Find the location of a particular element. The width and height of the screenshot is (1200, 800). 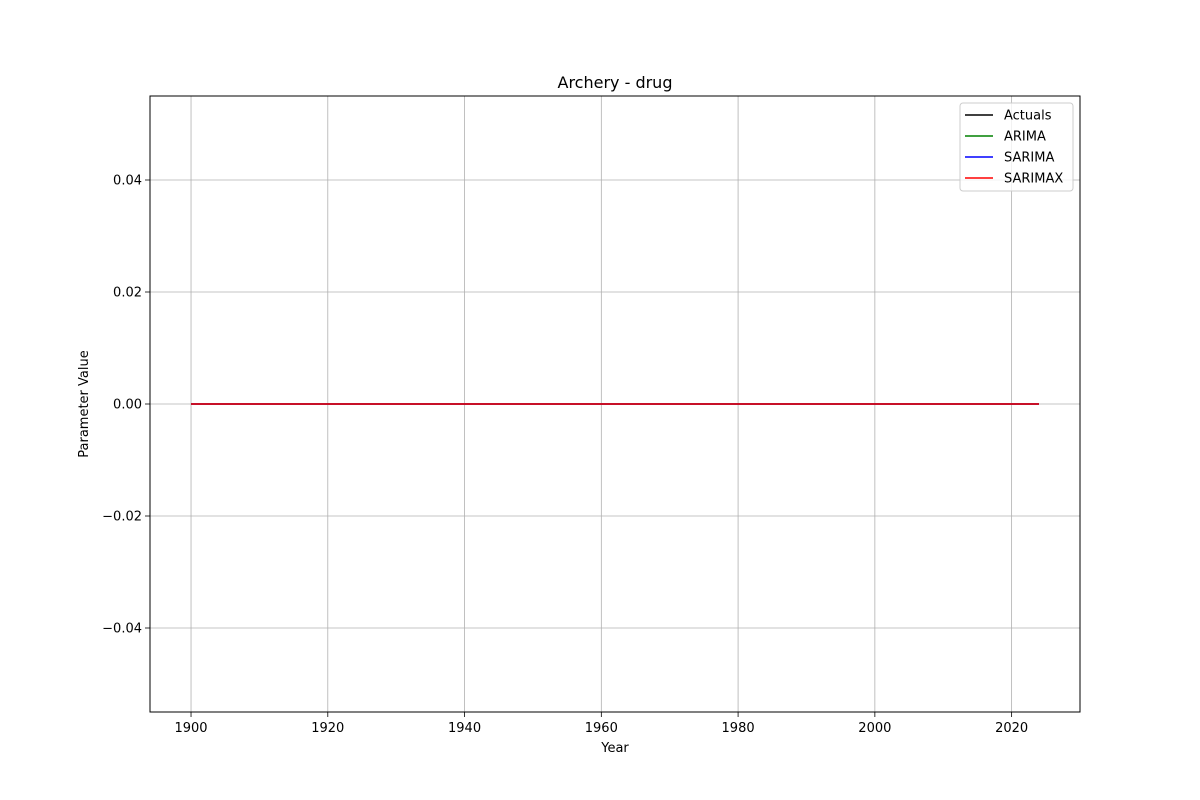

x-tick-label: 1900 is located at coordinates (190, 728).